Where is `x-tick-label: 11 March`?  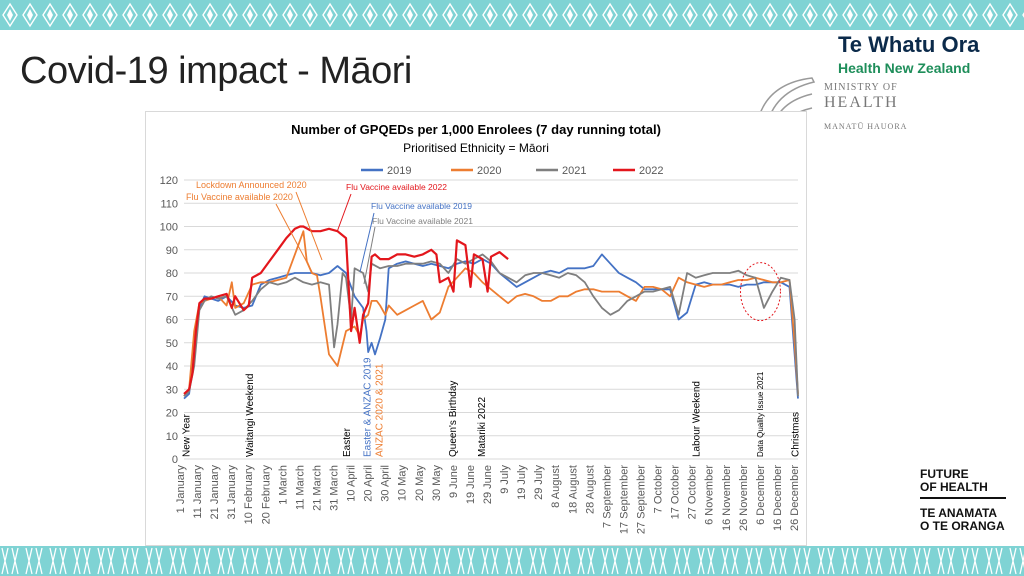
x-tick-label: 11 March is located at coordinates (300, 487).